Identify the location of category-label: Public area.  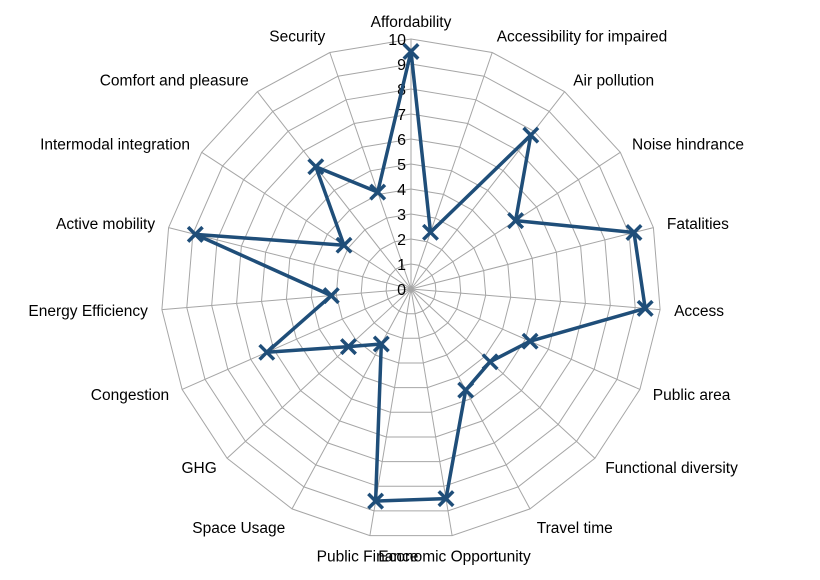
(692, 395).